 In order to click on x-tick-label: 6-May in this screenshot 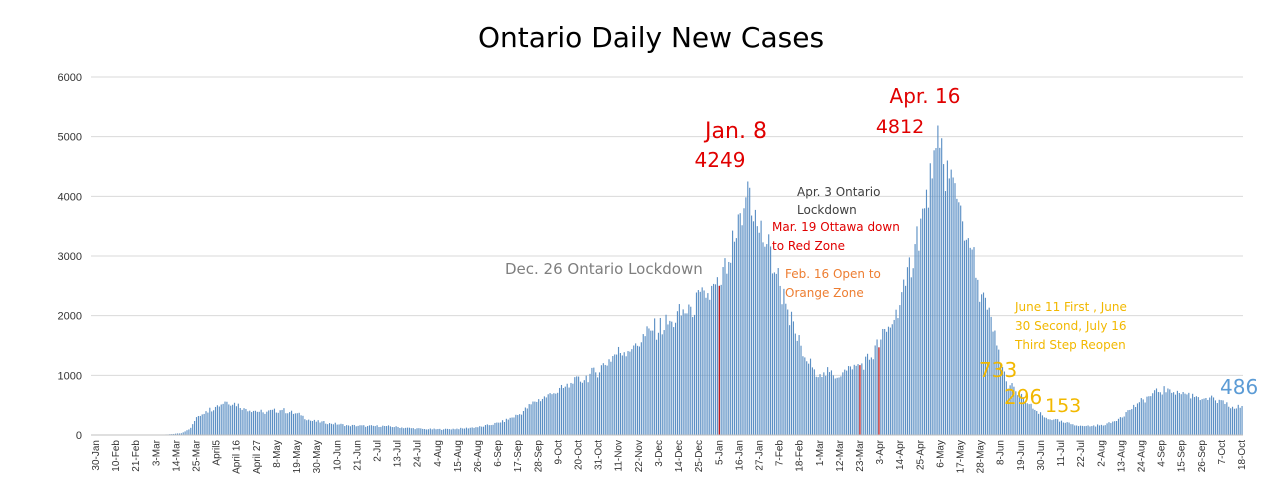, I will do `click(940, 454)`.